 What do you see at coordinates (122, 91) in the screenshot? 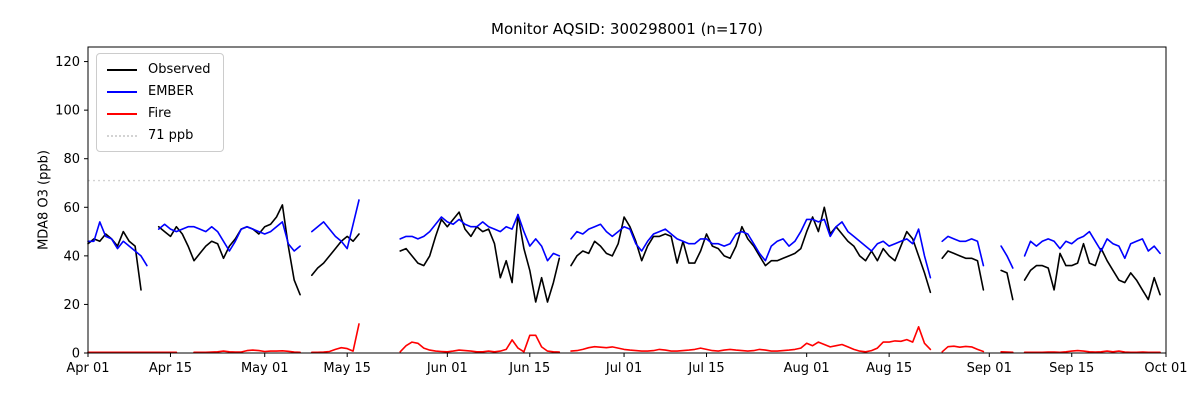
I see `ember-line-sample` at bounding box center [122, 91].